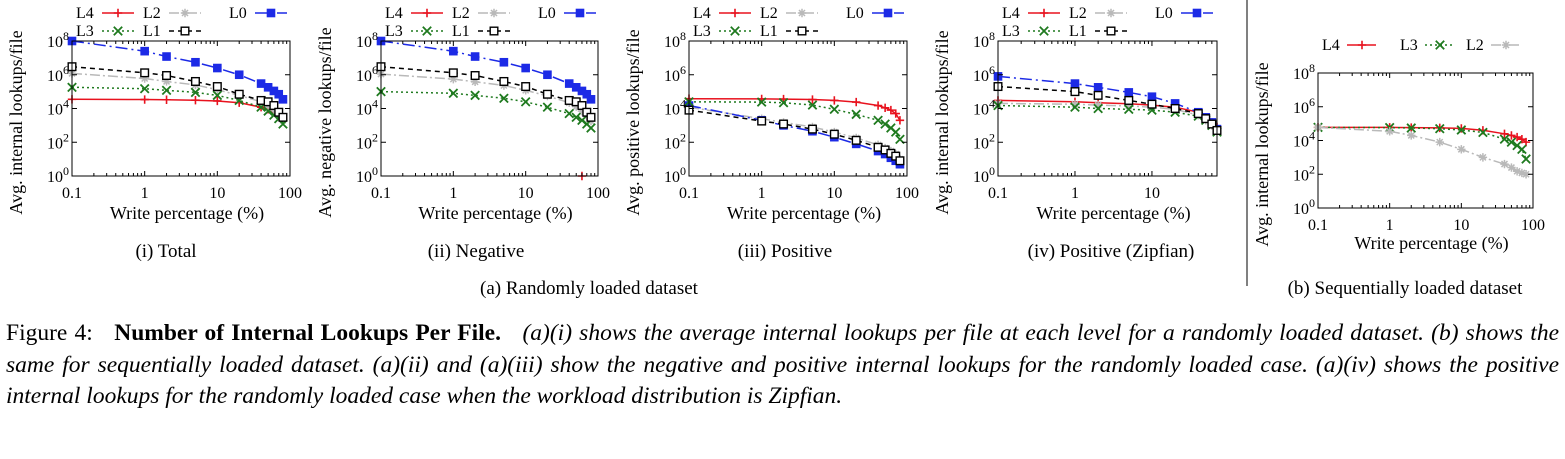  What do you see at coordinates (1078, 31) in the screenshot?
I see `legend-label: L1` at bounding box center [1078, 31].